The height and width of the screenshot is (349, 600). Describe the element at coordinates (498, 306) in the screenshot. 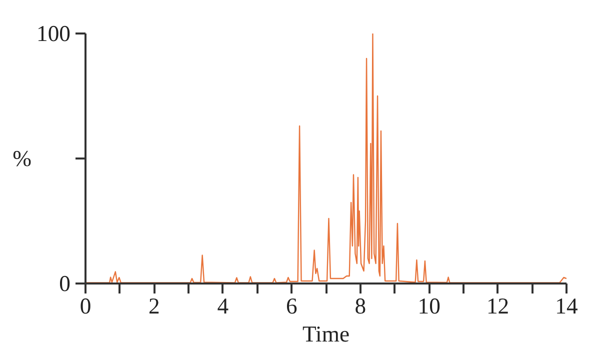

I see `x-tick-label: 12` at that location.